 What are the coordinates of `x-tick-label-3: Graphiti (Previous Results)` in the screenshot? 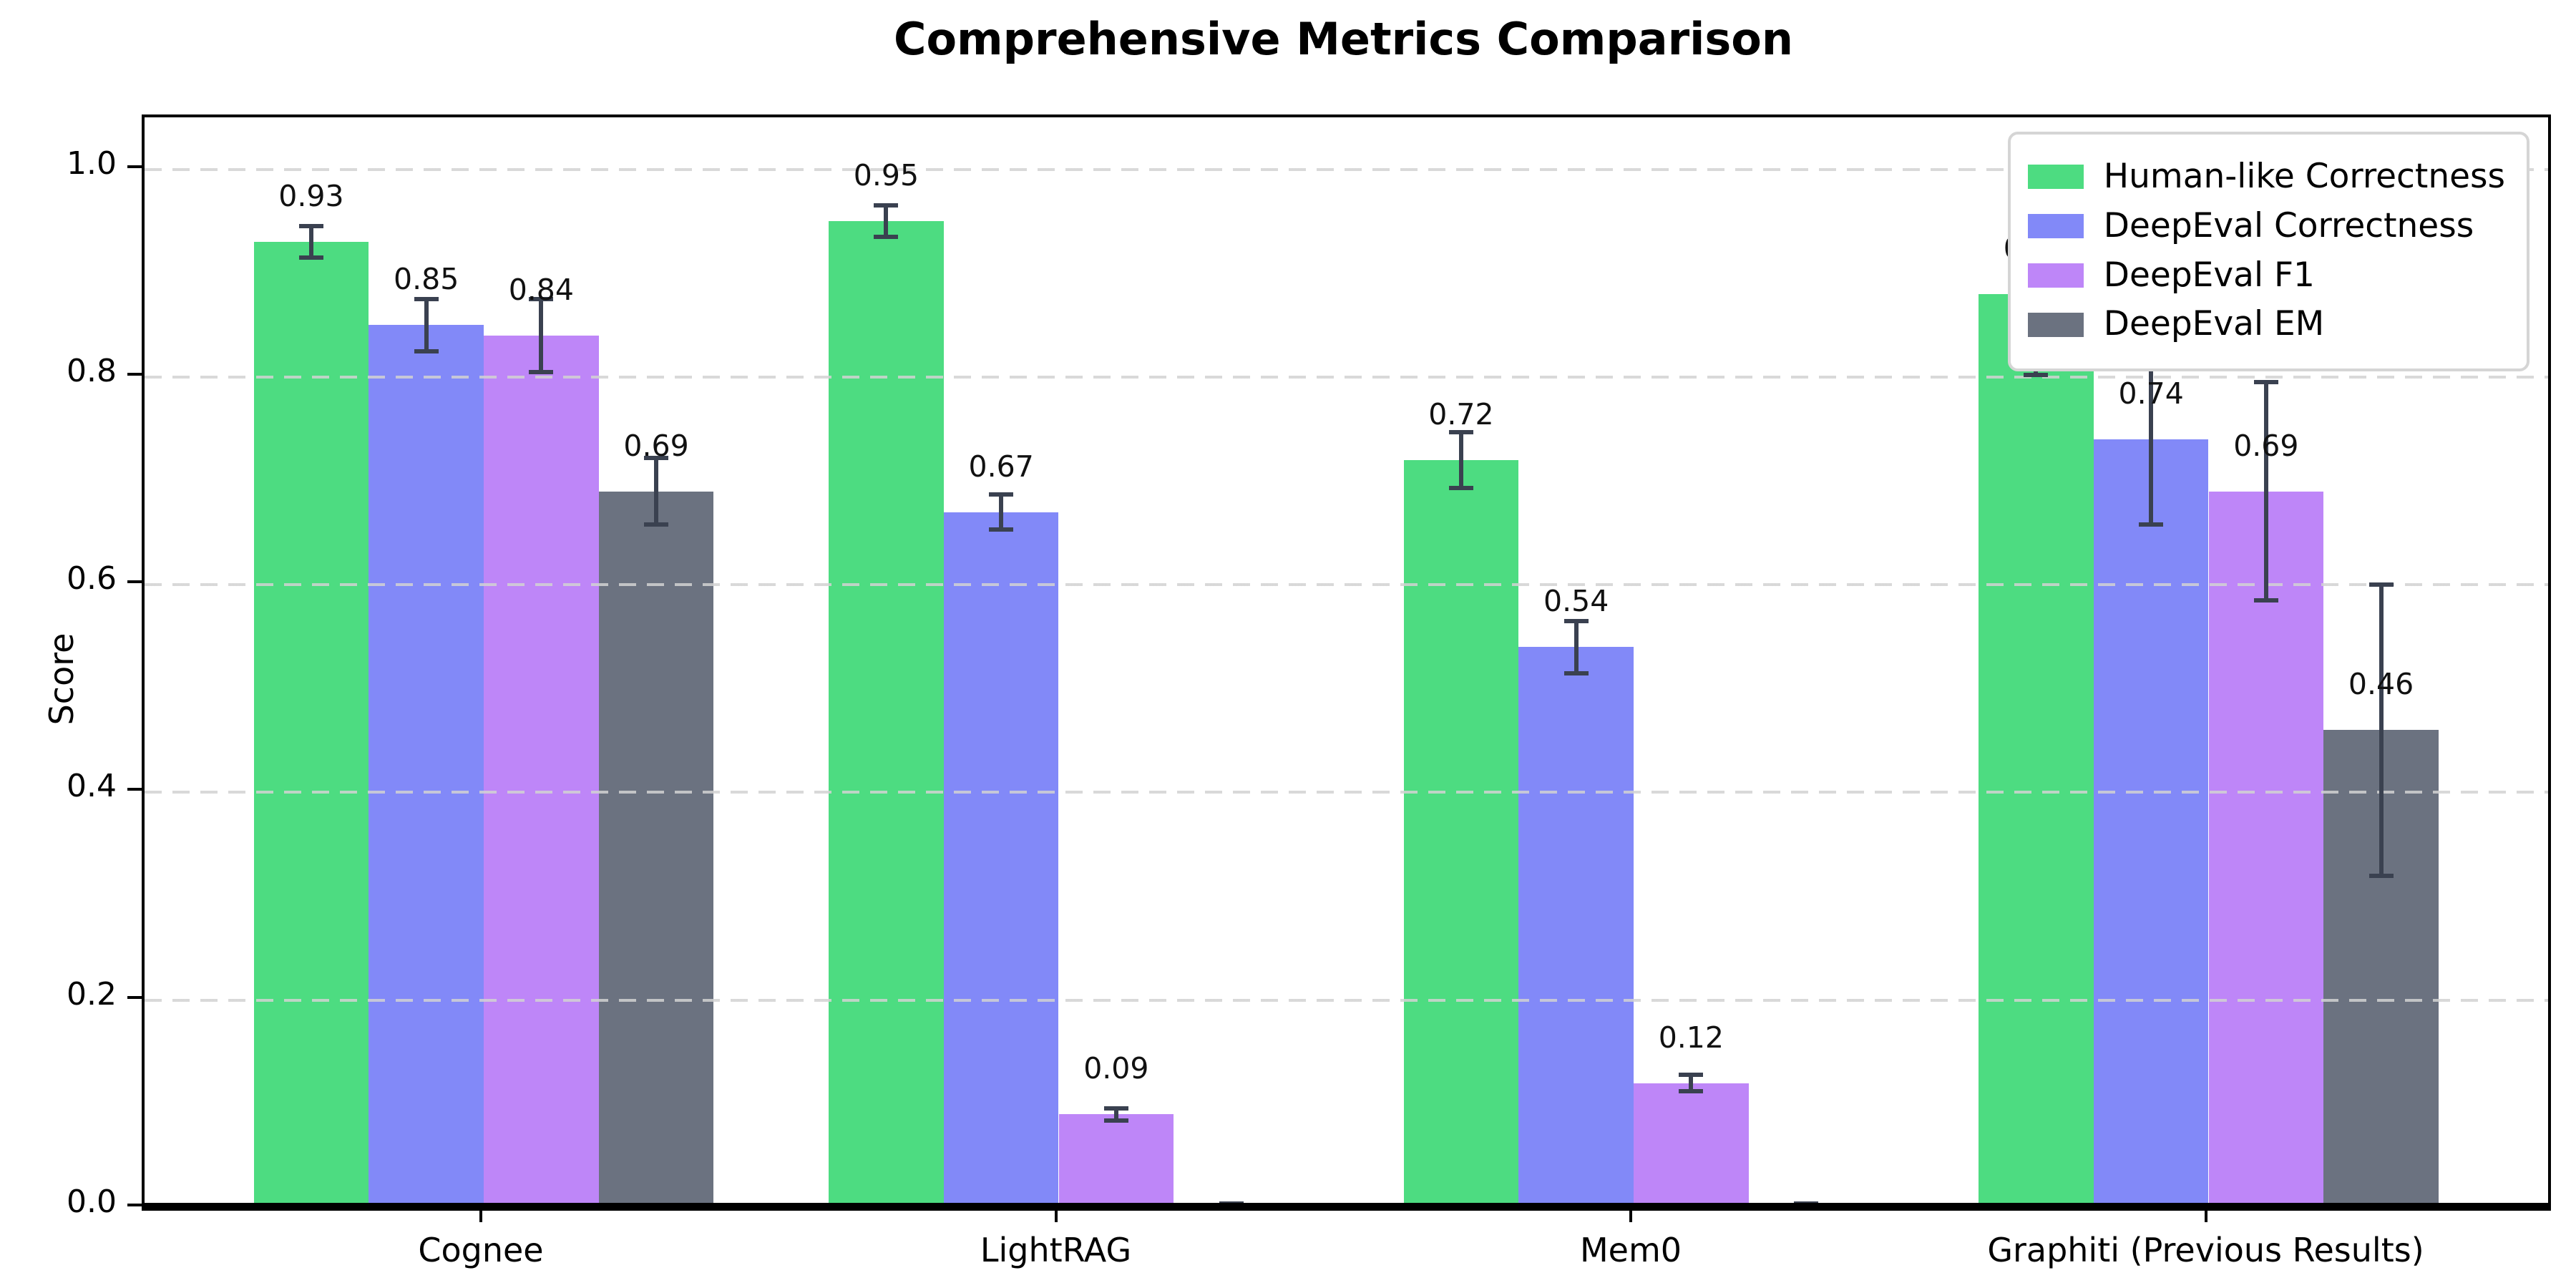 It's located at (2205, 1250).